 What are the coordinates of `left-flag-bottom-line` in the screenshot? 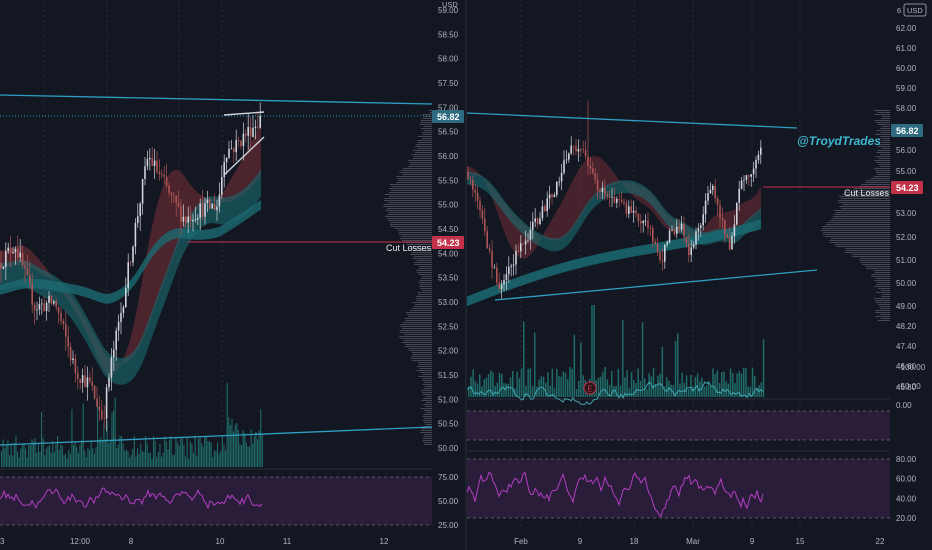 It's located at (244, 156).